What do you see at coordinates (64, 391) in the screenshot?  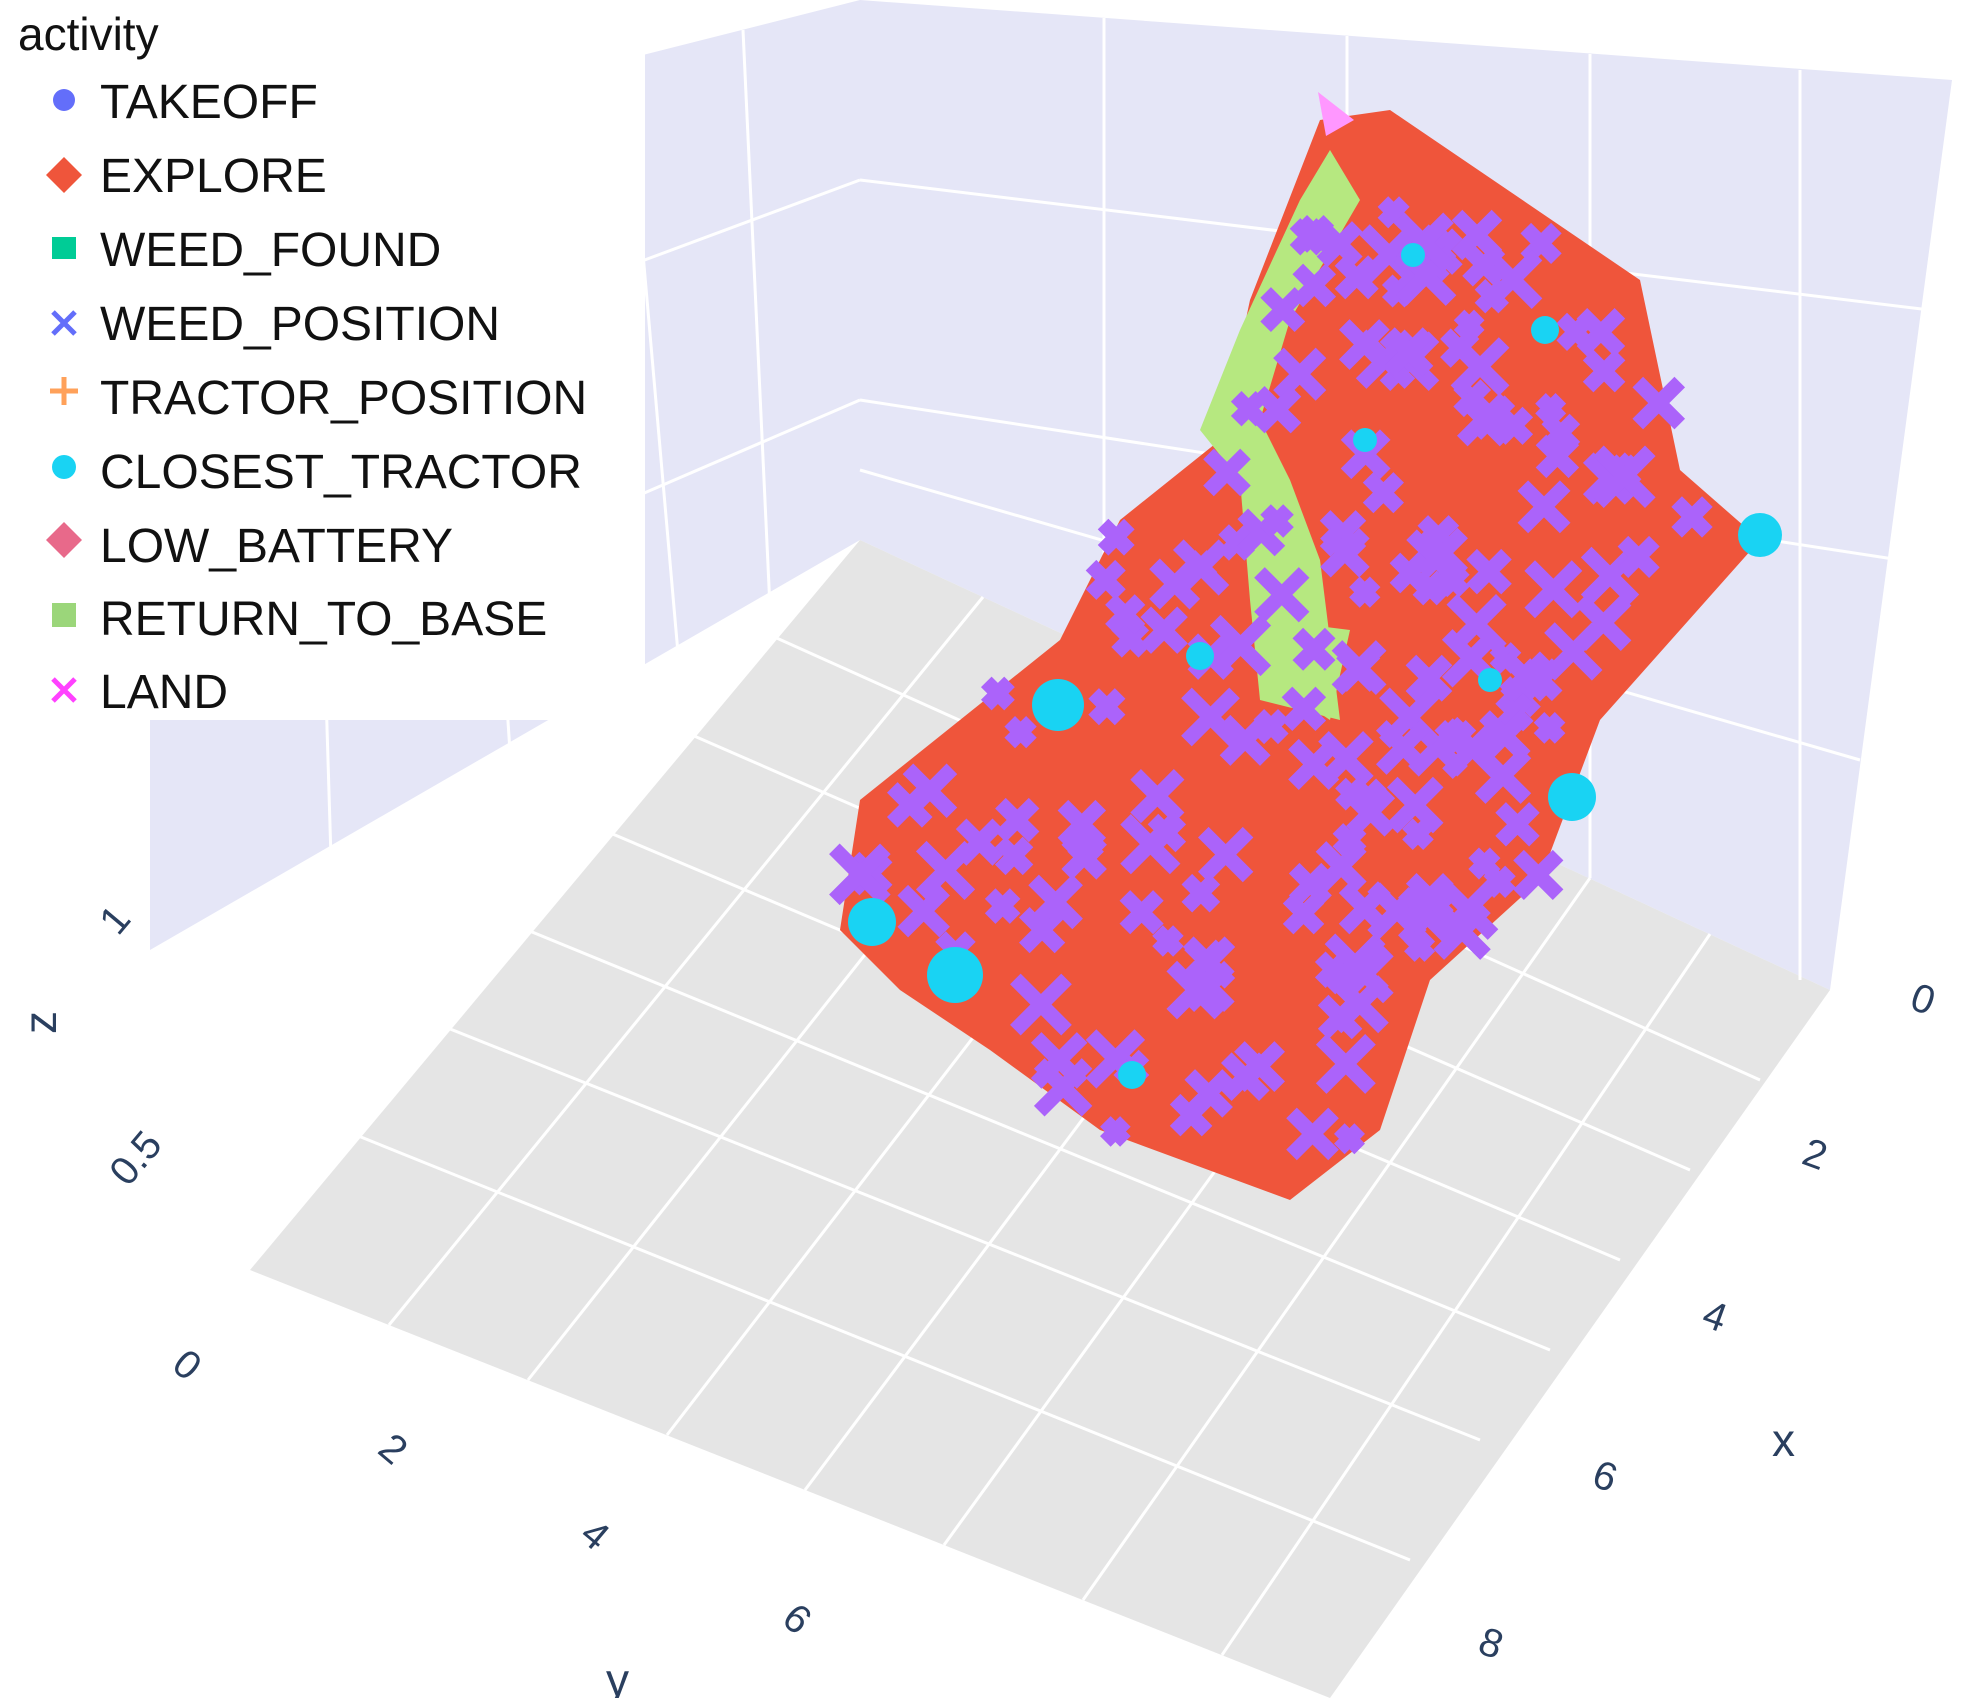 I see `legend-marker-tractor-position` at bounding box center [64, 391].